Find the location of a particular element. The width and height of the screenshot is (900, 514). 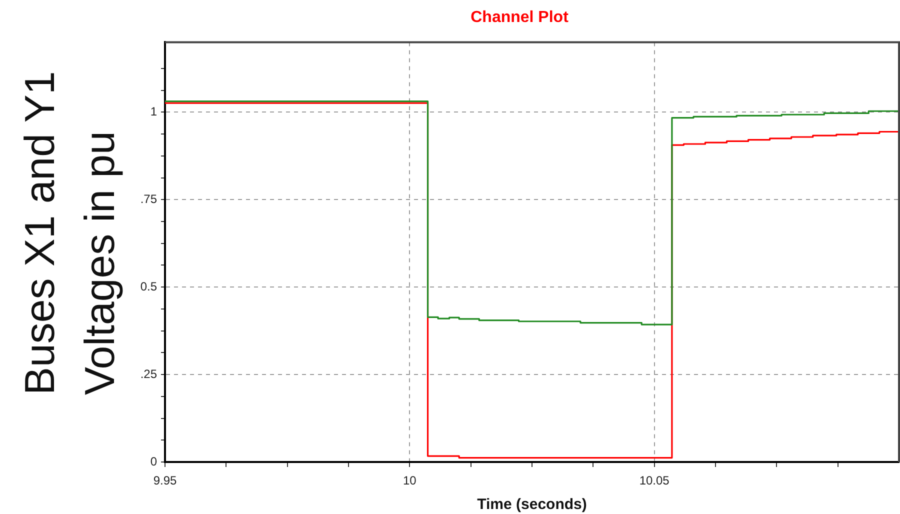

y-tick-label: .25 is located at coordinates (149, 373).